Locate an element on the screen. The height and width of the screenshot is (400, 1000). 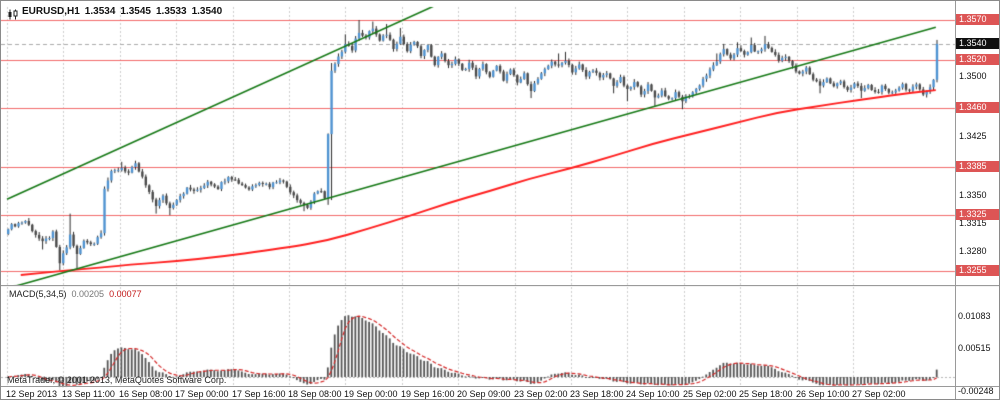
time-axis-label: 17 Sep 00:00 is located at coordinates (202, 394).